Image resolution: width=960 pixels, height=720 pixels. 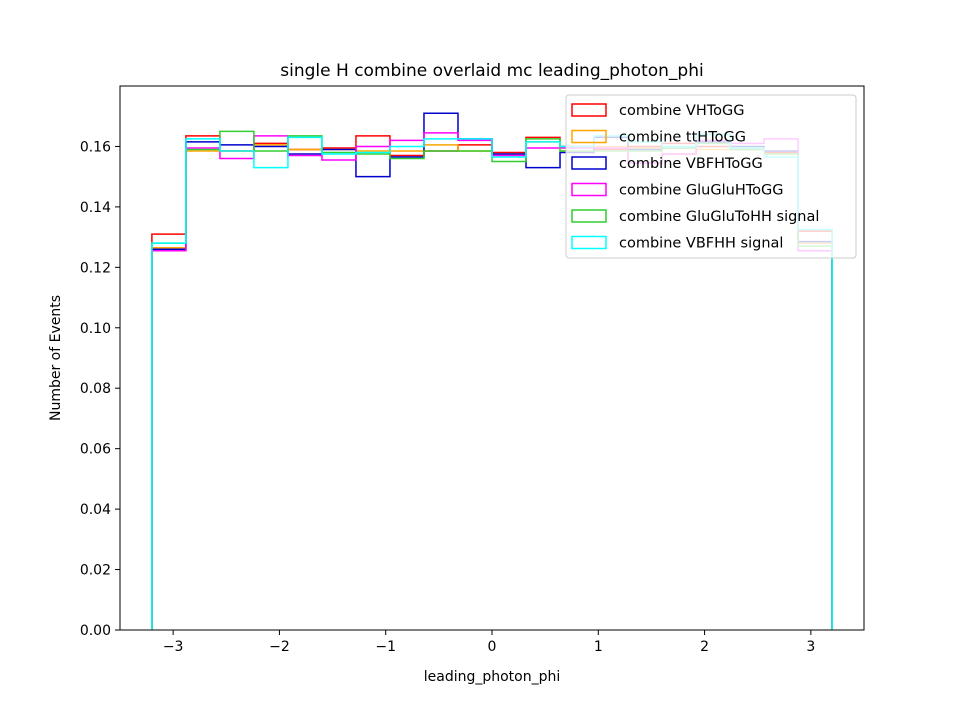 I want to click on legend-label: combine ttHToGG, so click(x=682, y=138).